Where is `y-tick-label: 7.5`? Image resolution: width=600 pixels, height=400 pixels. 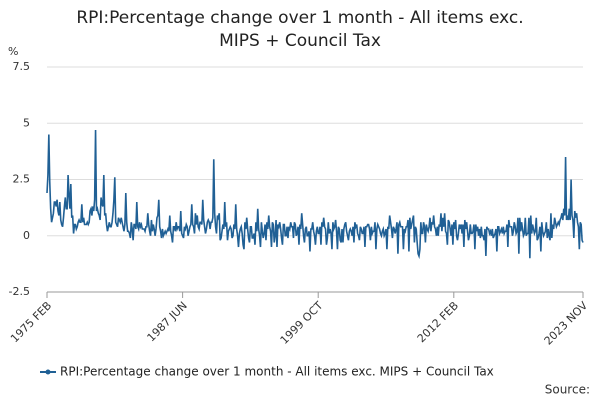 y-tick-label: 7.5 is located at coordinates (22, 66).